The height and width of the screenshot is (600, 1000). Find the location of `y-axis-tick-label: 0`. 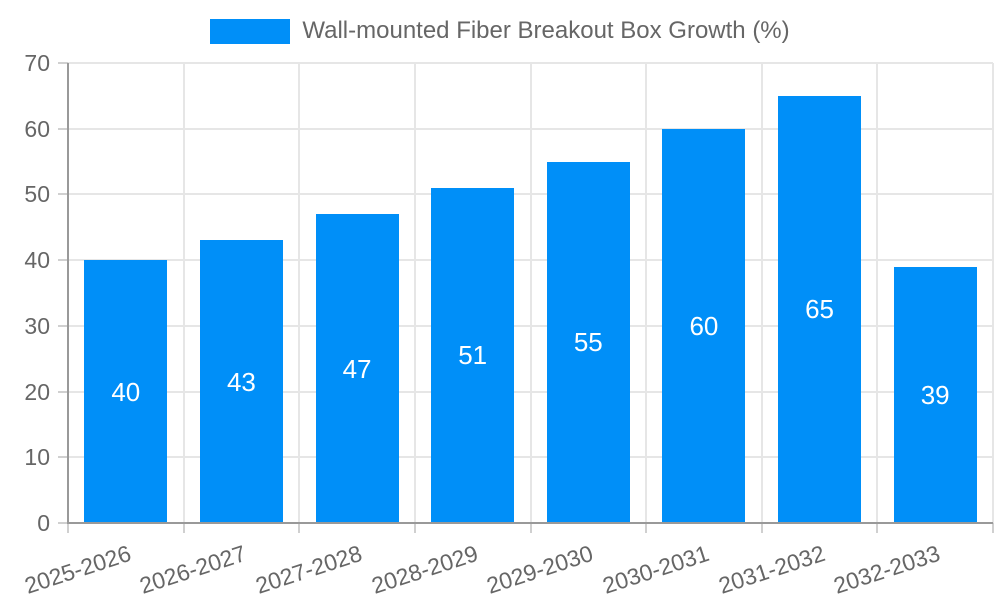

y-axis-tick-label: 0 is located at coordinates (43, 523).